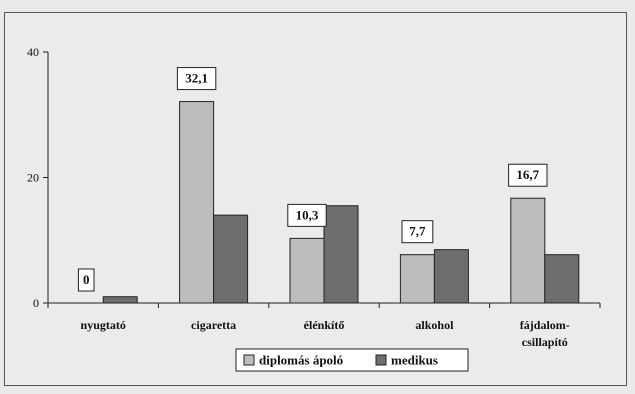 The image size is (635, 394). I want to click on data-label: 16,7, so click(527, 174).